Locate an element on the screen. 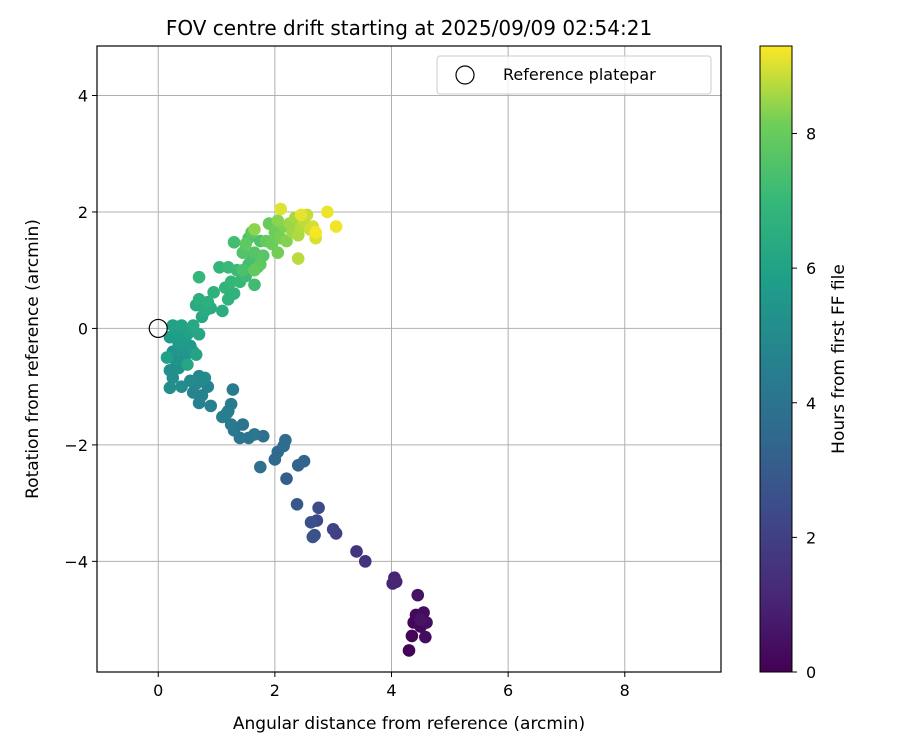  y-axis-label: Rotation from reference (arcmin) is located at coordinates (33, 359).